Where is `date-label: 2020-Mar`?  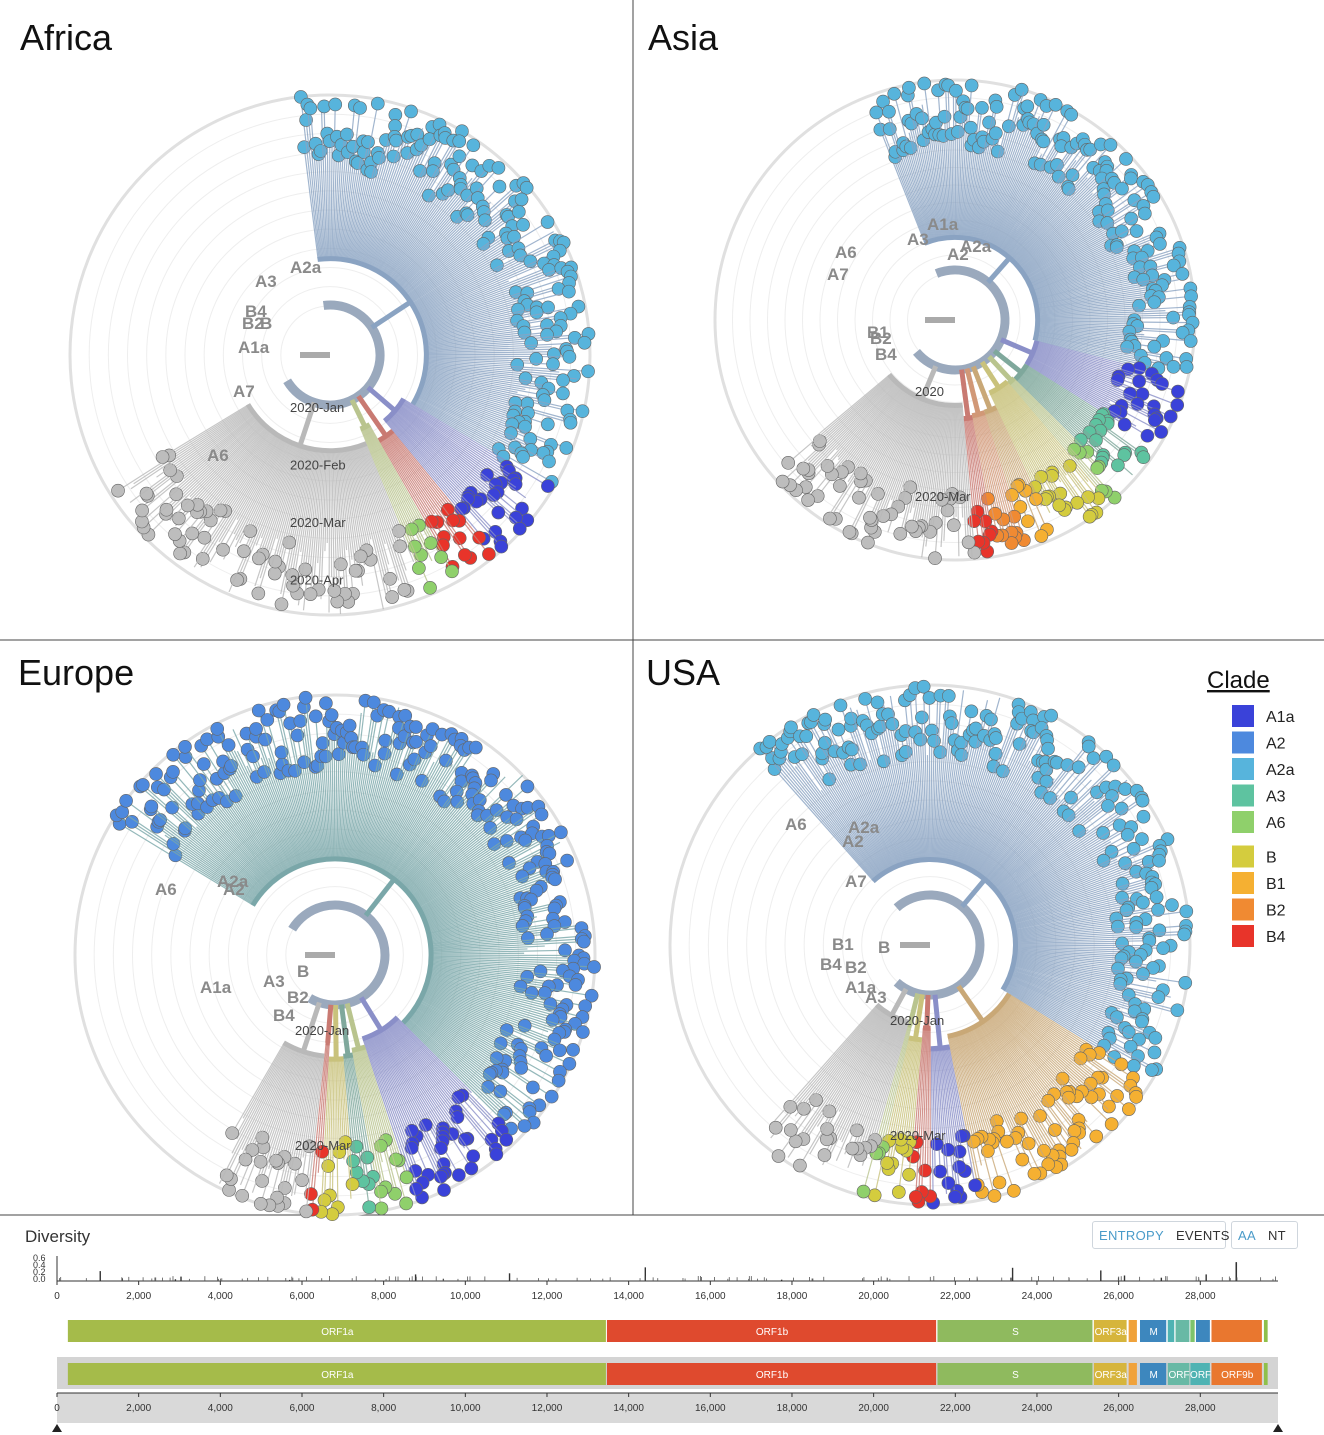
date-label: 2020-Mar is located at coordinates (323, 1145).